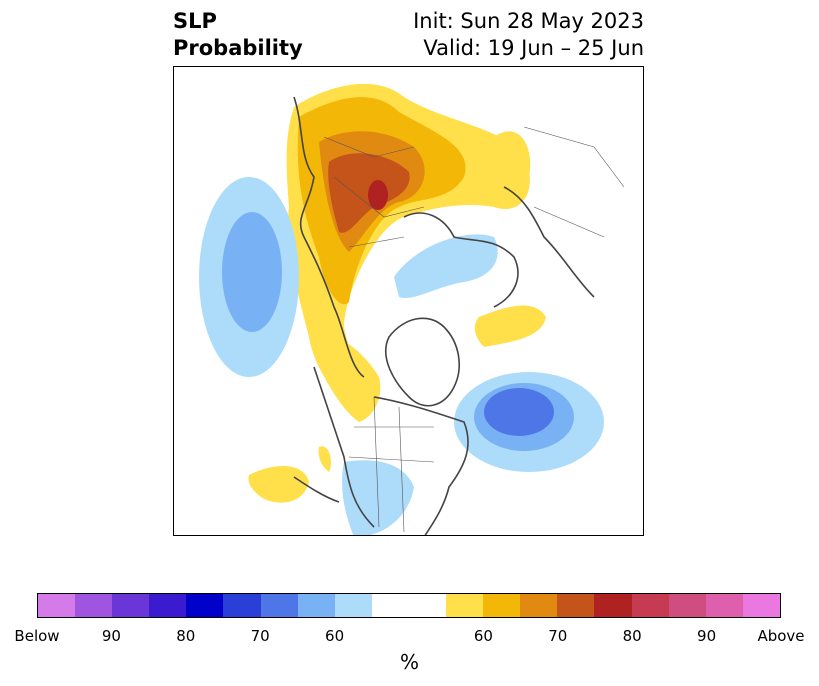 The width and height of the screenshot is (819, 686). Describe the element at coordinates (533, 48) in the screenshot. I see `valid-range: Valid: 19 Jun – 25 Jun` at that location.